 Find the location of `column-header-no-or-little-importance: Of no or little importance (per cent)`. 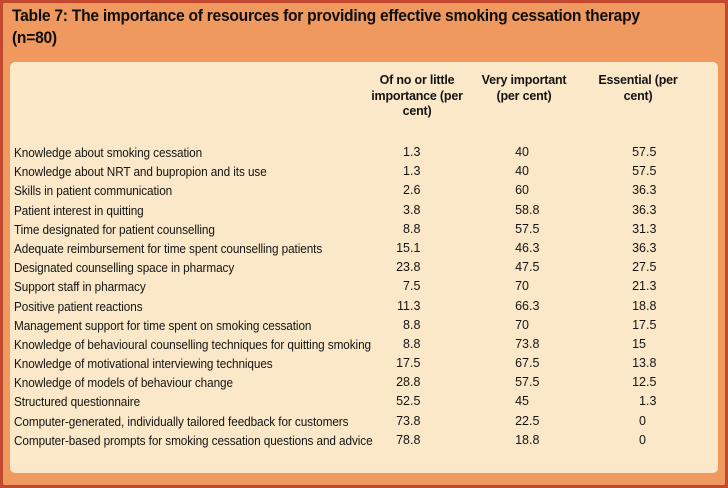

column-header-no-or-little-importance: Of no or little importance (per cent) is located at coordinates (417, 95).